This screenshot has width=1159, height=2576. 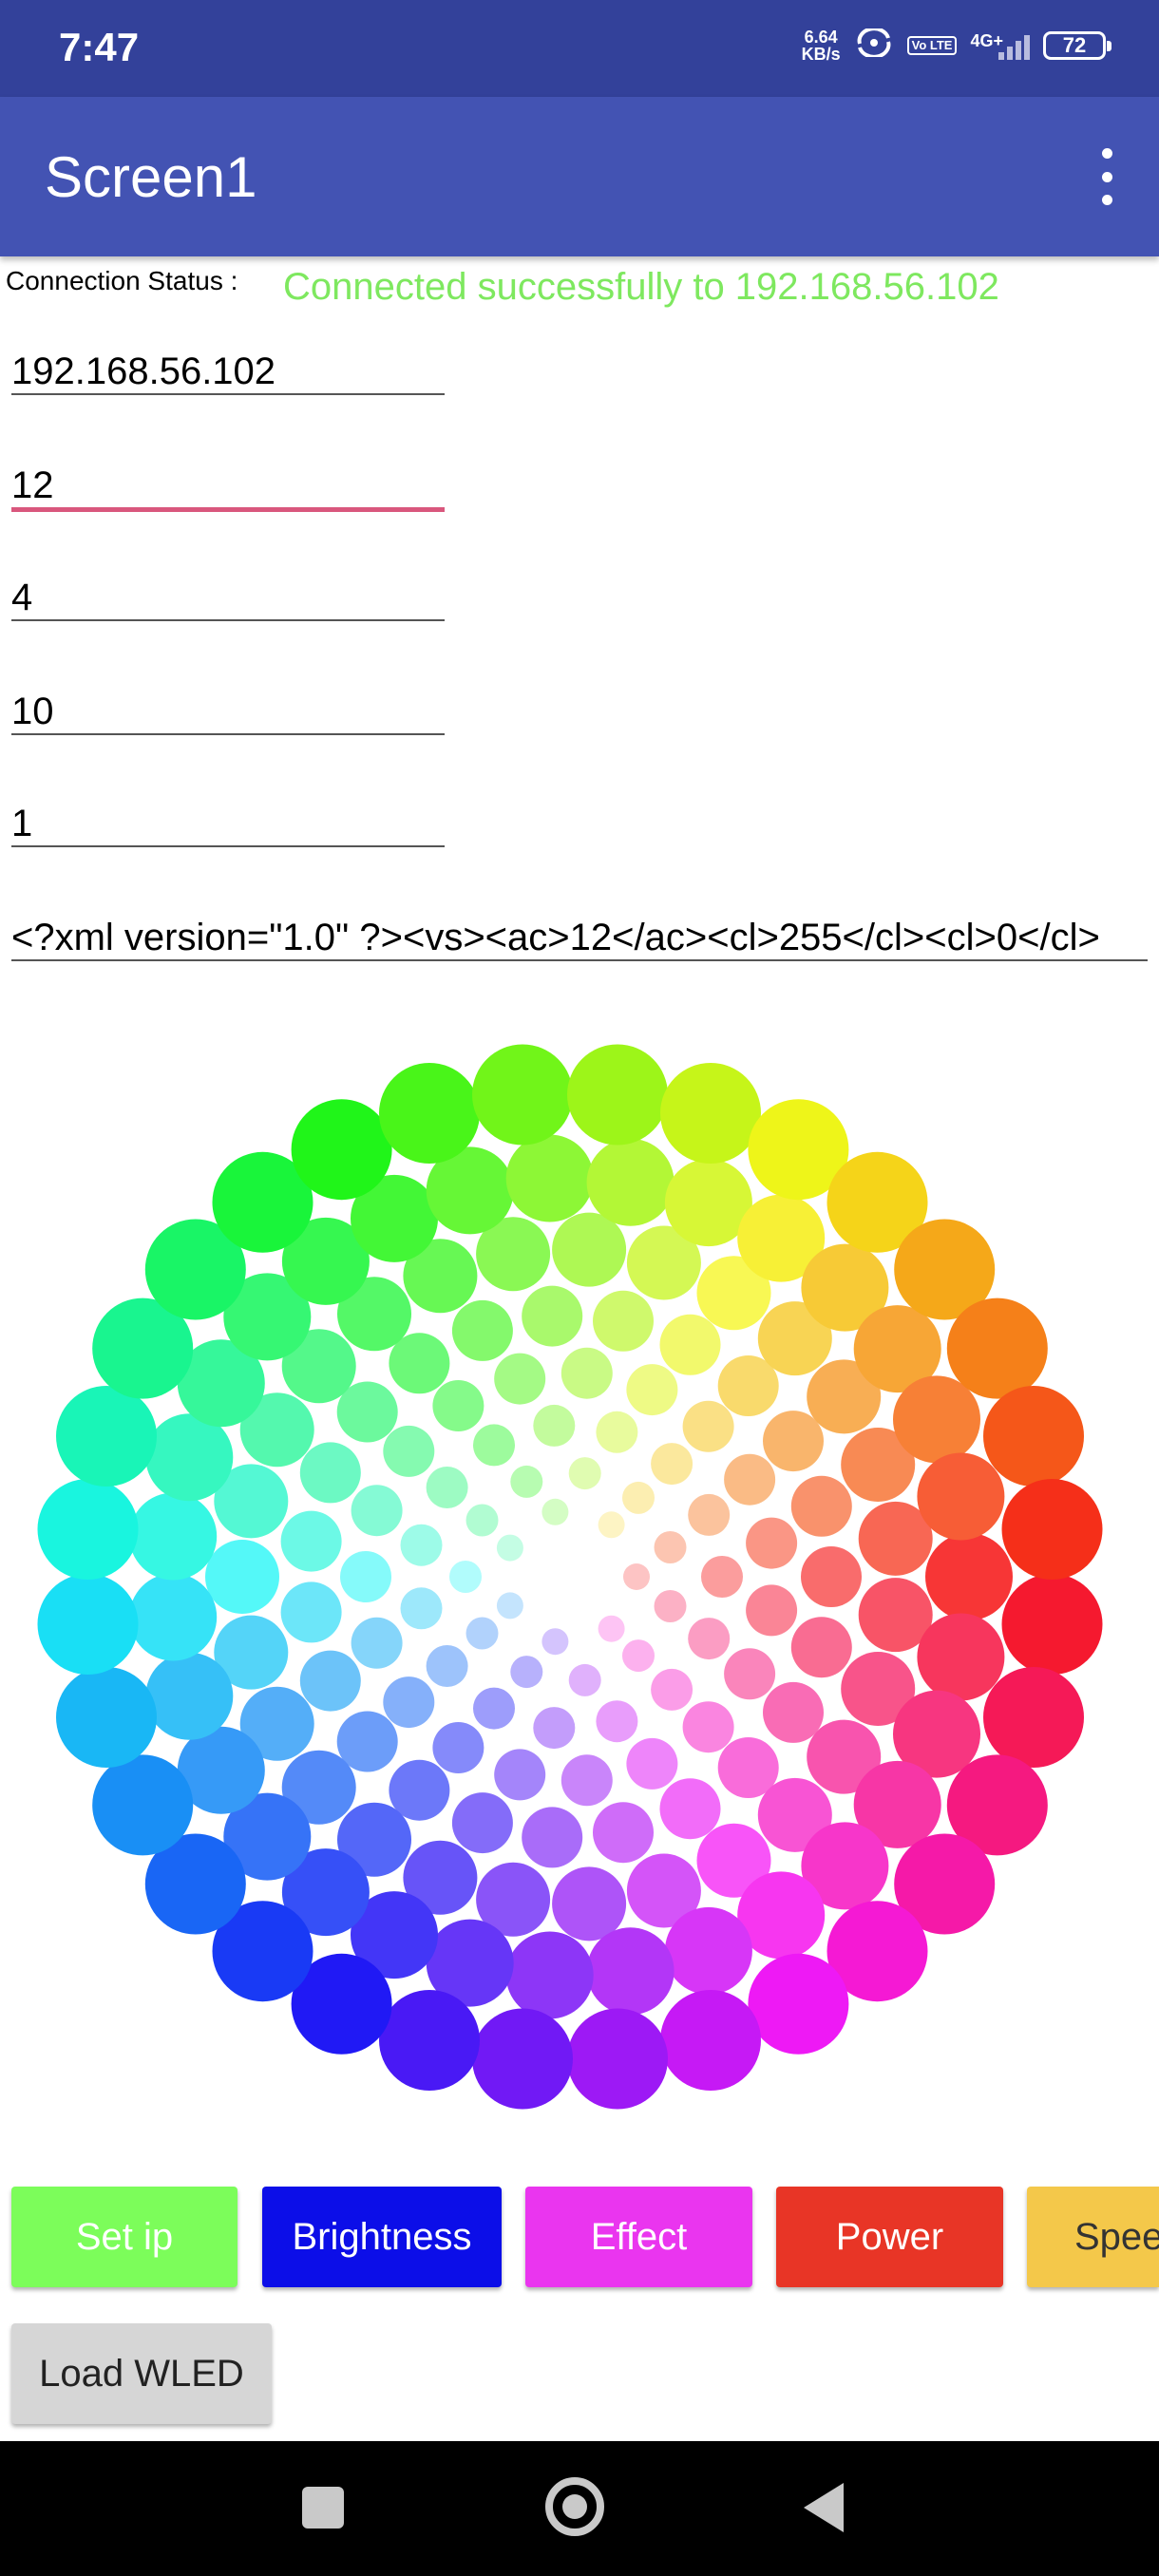 What do you see at coordinates (141, 2373) in the screenshot?
I see `load-wled-button: Load WLED` at bounding box center [141, 2373].